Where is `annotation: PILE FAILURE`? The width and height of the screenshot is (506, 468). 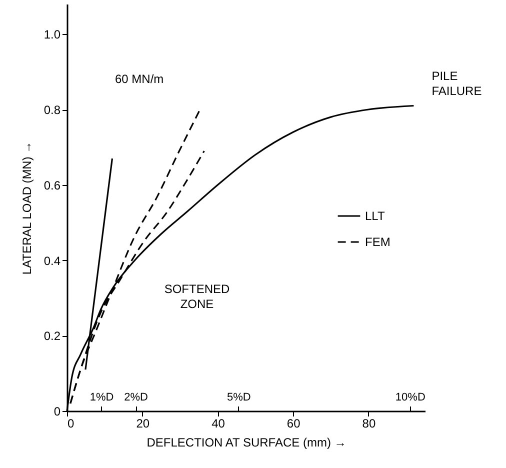
annotation: PILE FAILURE is located at coordinates (457, 83).